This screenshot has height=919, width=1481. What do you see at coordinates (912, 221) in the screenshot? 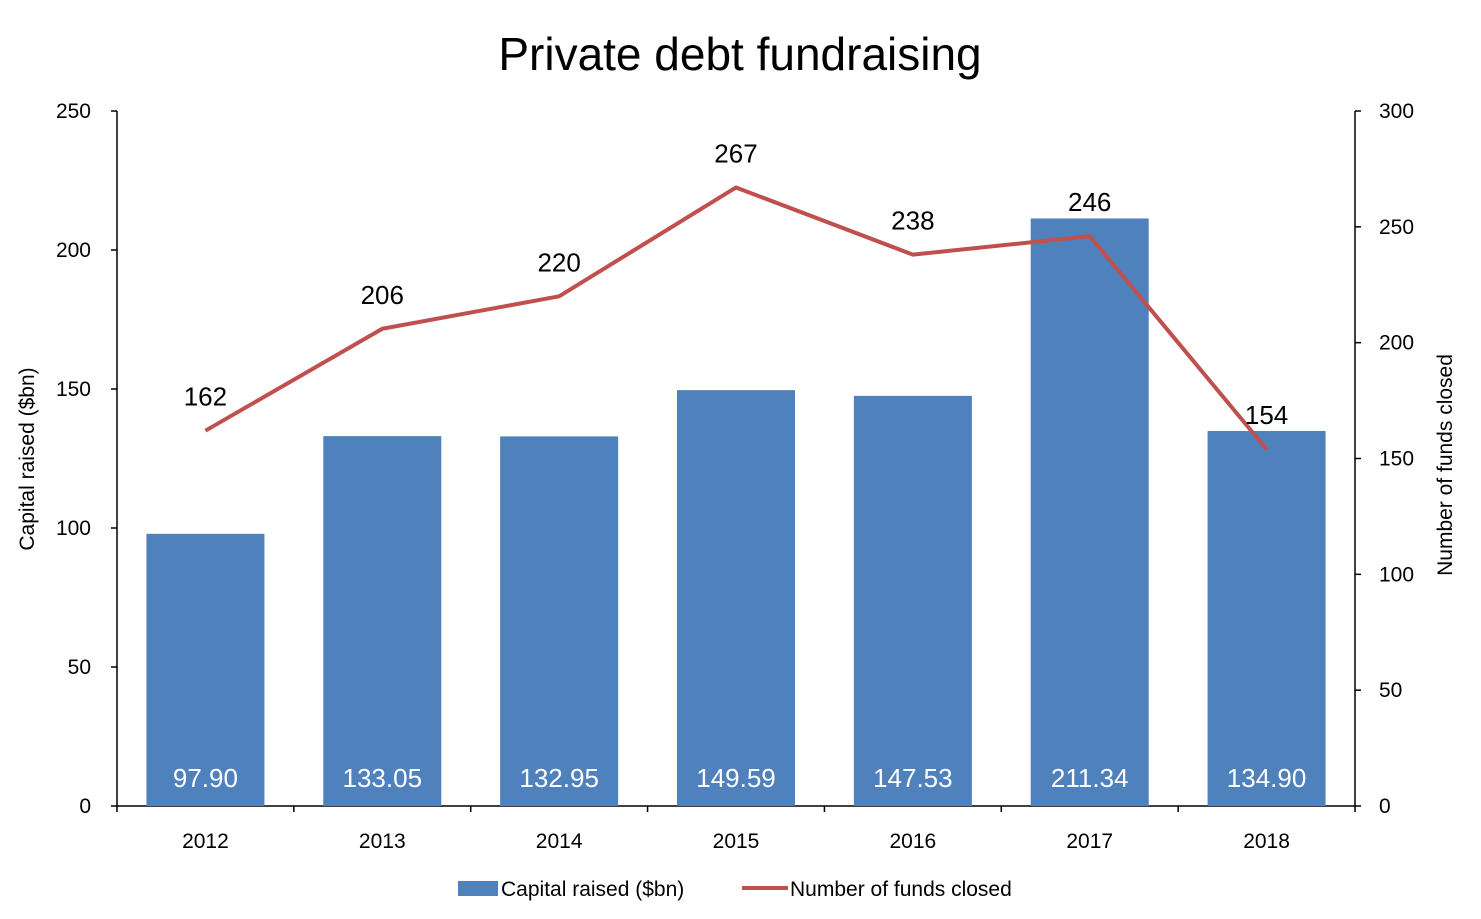
I see `line-value-label: 238` at bounding box center [912, 221].